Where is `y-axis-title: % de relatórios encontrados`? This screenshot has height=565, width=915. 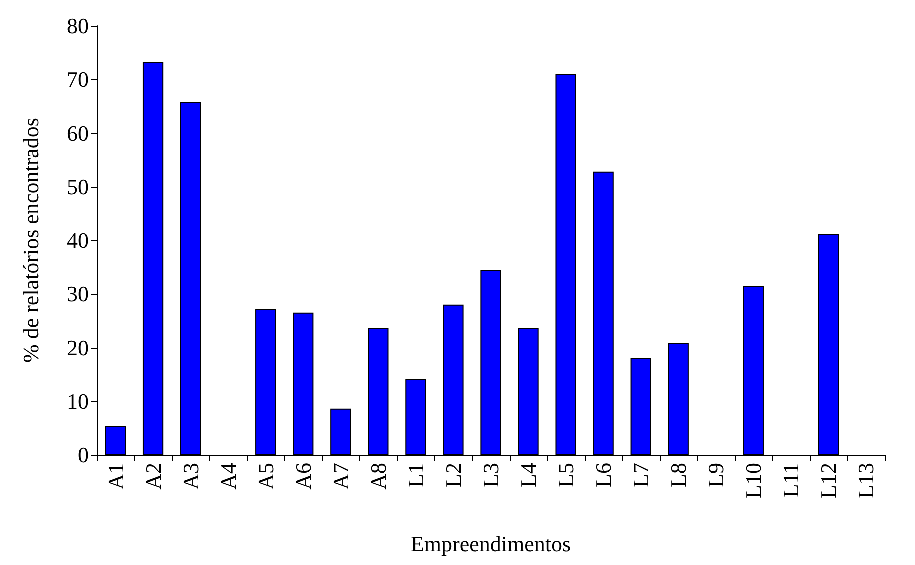 y-axis-title: % de relatórios encontrados is located at coordinates (31, 240).